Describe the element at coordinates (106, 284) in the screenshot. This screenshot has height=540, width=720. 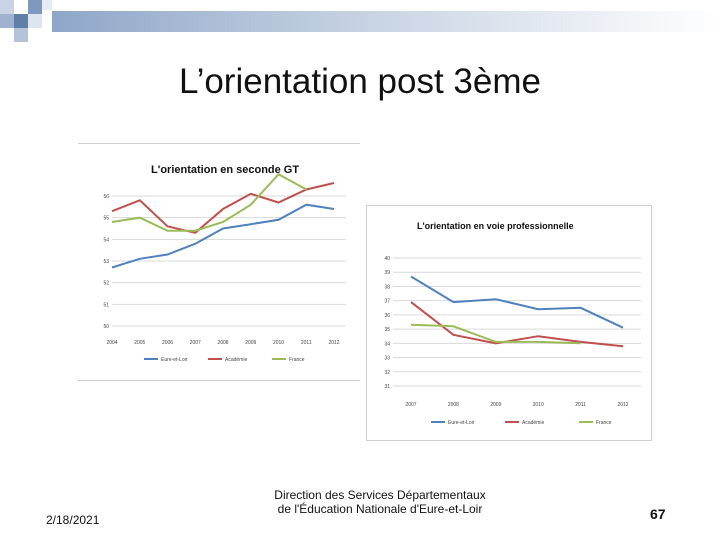
I see `y-tick-label: 52` at that location.